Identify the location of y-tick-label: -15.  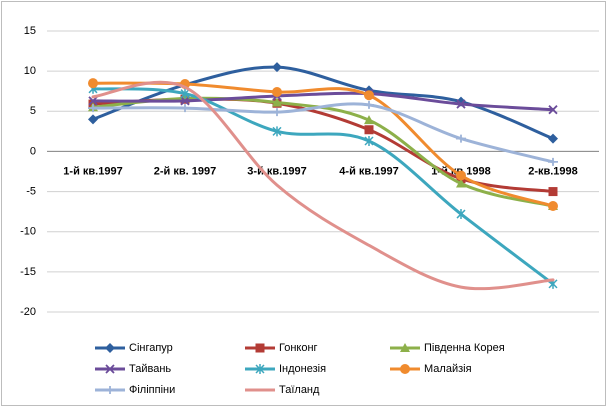
(28, 272).